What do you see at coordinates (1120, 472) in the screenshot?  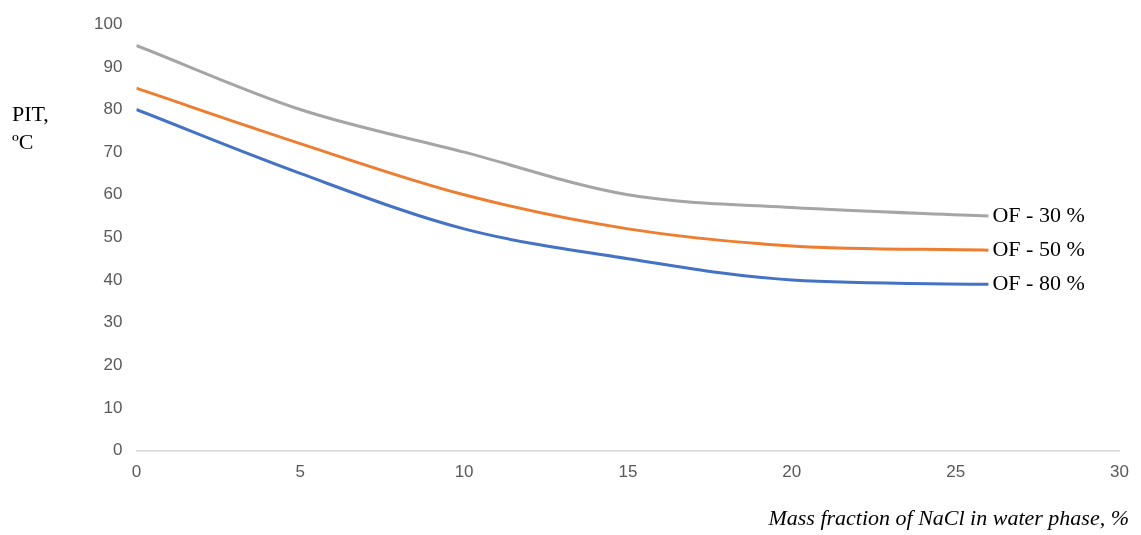 I see `x-tick-label: 30` at bounding box center [1120, 472].